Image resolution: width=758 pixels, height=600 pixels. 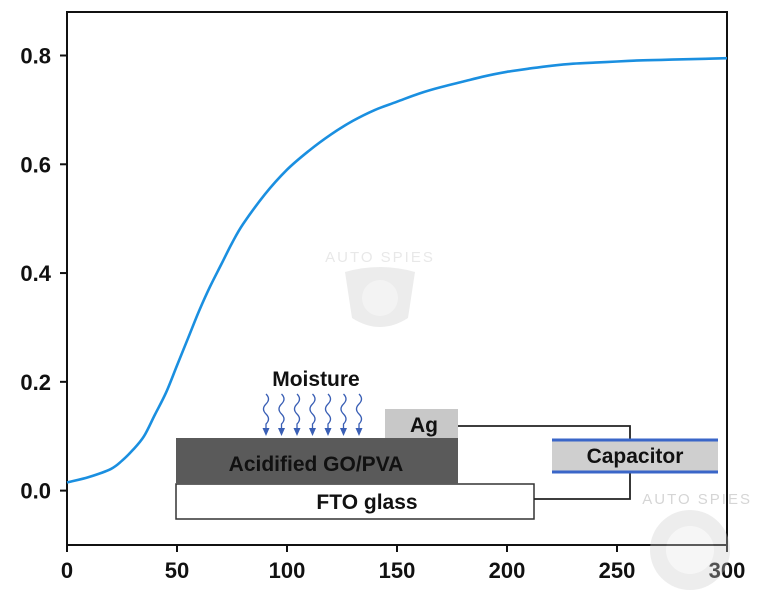 What do you see at coordinates (35, 491) in the screenshot?
I see `y-tick-label: 0.0` at bounding box center [35, 491].